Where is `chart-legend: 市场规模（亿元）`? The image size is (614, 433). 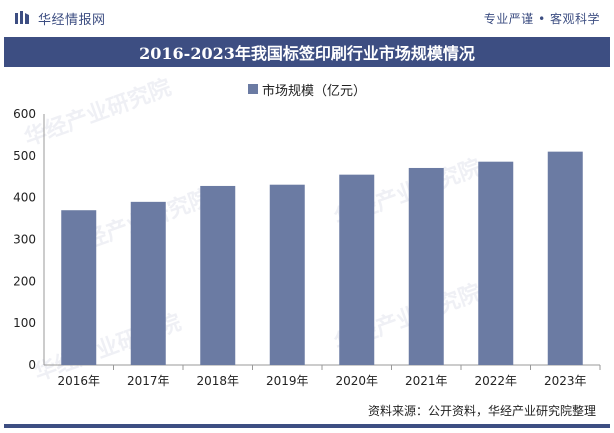
chart-legend: 市场规模（亿元） is located at coordinates (307, 89).